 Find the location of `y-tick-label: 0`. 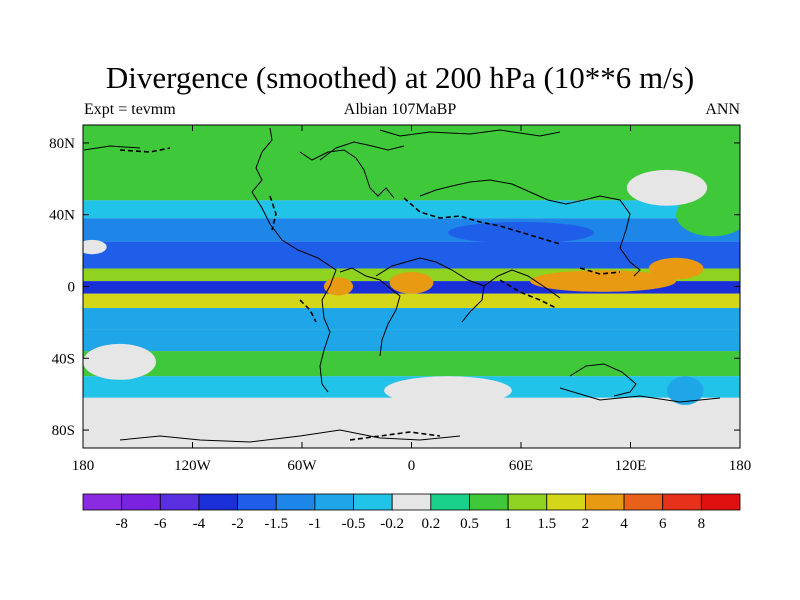

y-tick-label: 0 is located at coordinates (72, 288).